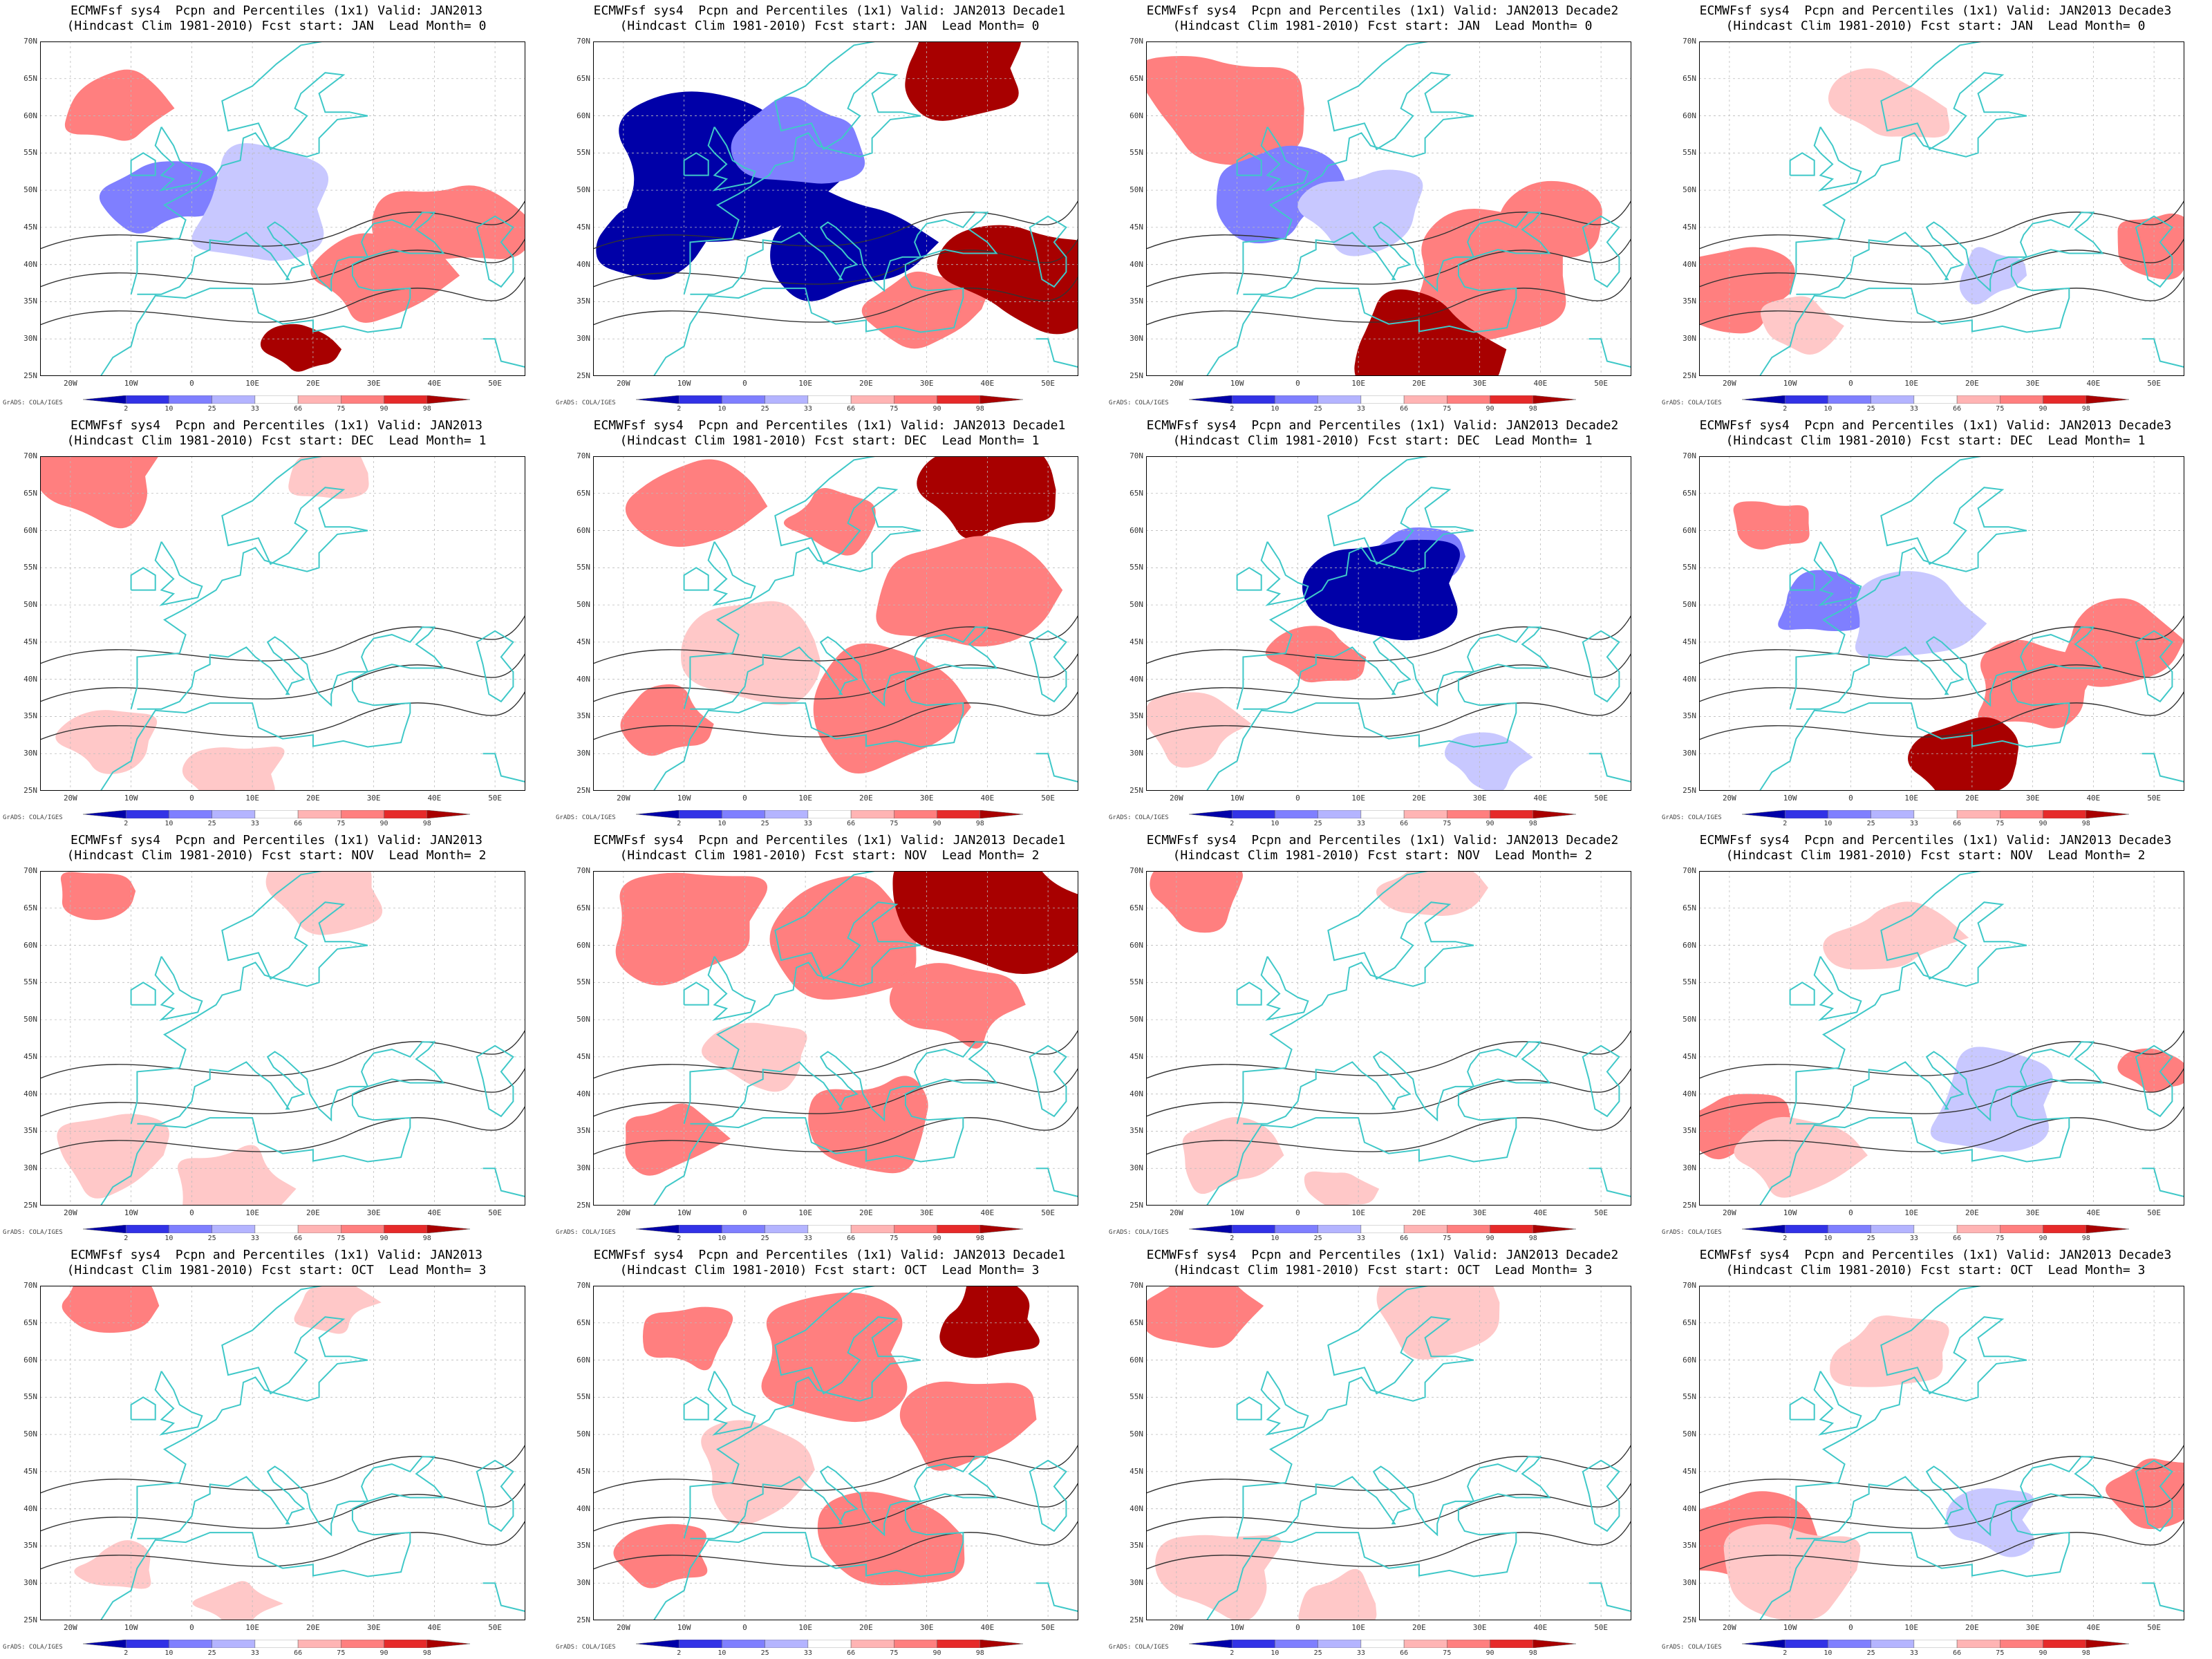 The height and width of the screenshot is (1659, 2212). I want to click on lon-tick-label: 20E, so click(1419, 1213).